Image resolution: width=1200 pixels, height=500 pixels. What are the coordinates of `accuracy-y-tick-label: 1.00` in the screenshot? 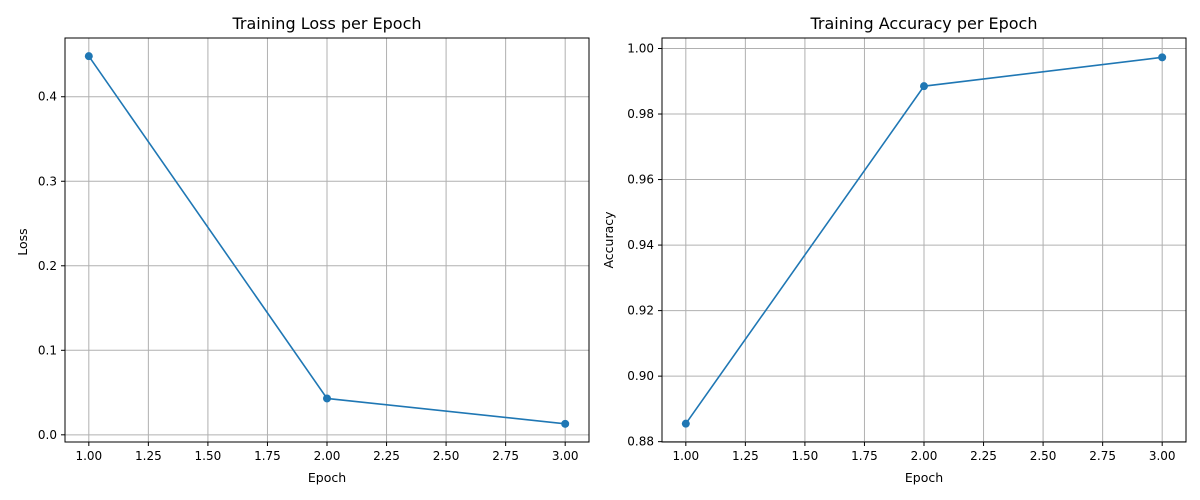 It's located at (640, 48).